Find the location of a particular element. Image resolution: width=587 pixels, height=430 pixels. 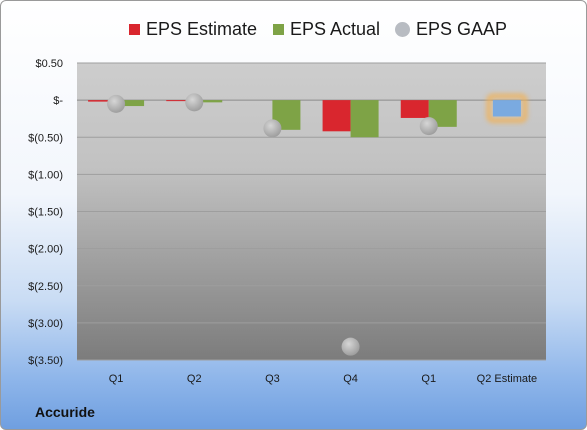

y-tick-label: $(0.50) is located at coordinates (45, 138).